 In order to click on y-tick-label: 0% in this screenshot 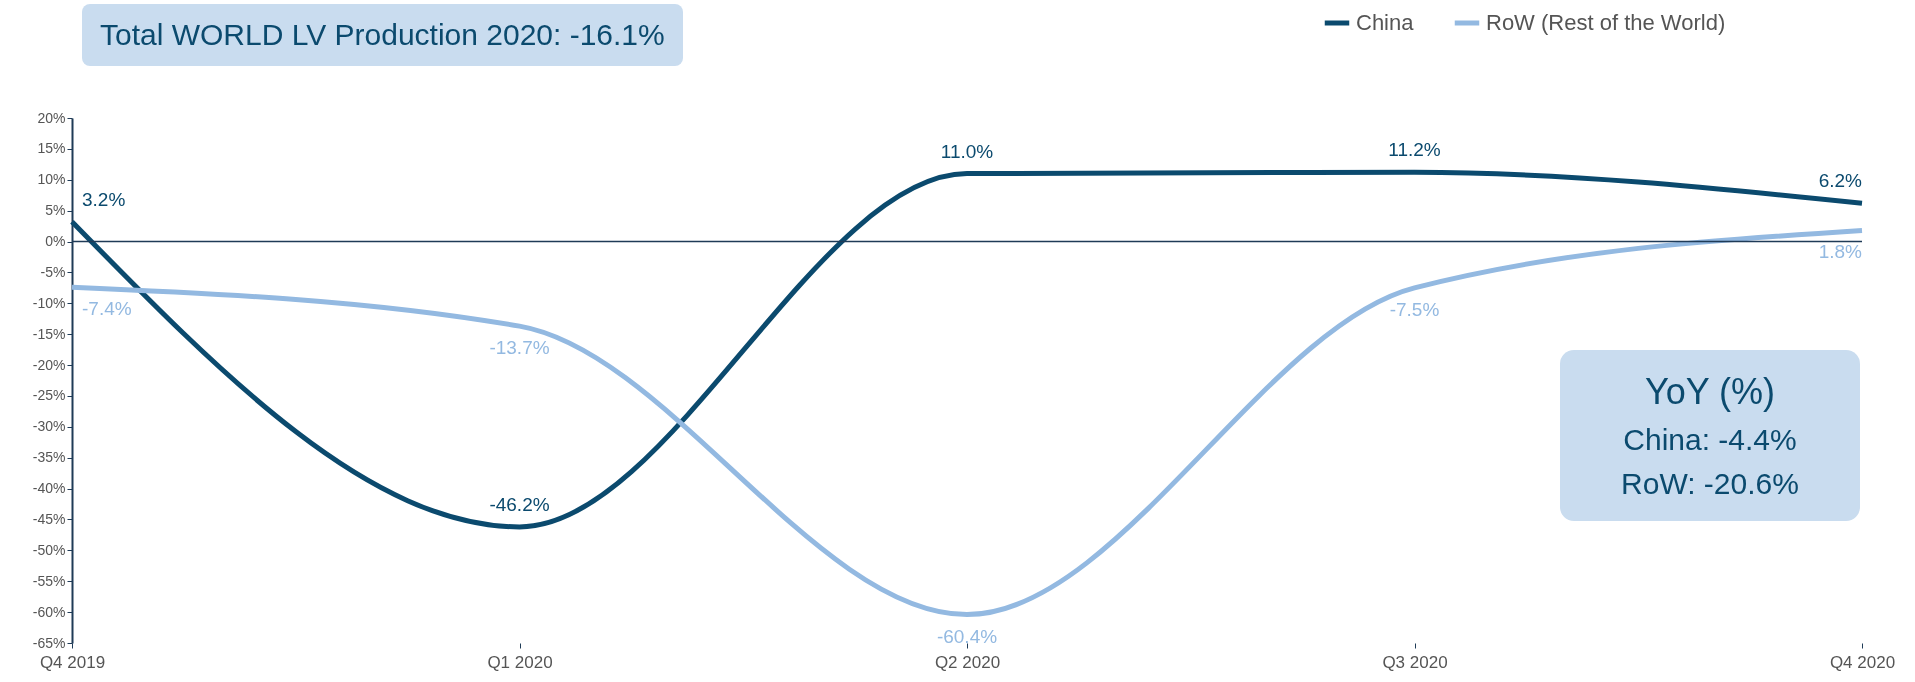, I will do `click(55, 241)`.